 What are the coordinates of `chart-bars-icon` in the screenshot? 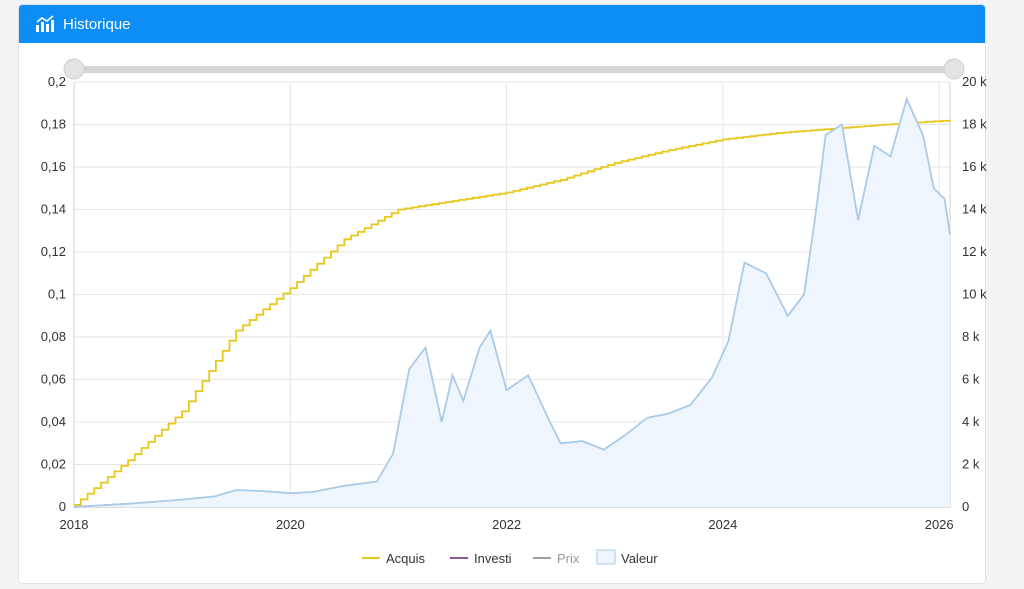 It's located at (45, 24).